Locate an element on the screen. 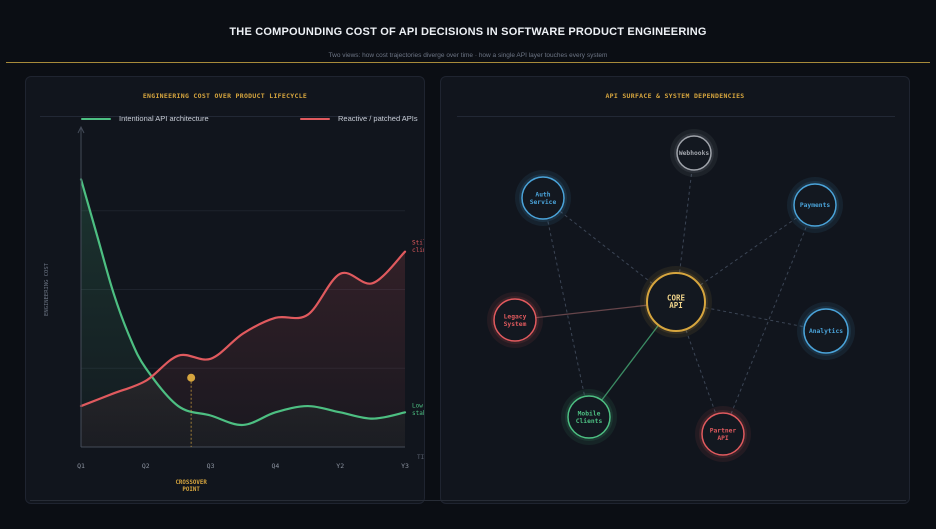 Image resolution: width=936 pixels, height=529 pixels. node-legacy: Legacy System is located at coordinates (515, 320).